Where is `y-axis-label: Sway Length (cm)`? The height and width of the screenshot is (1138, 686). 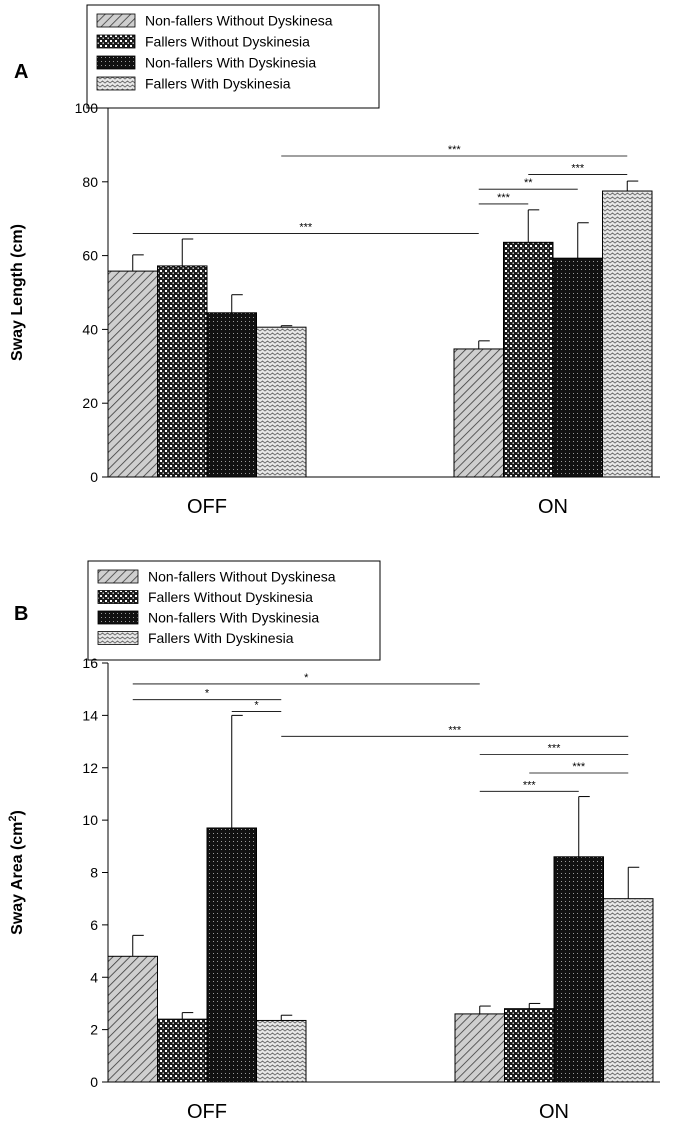 y-axis-label: Sway Length (cm) is located at coordinates (17, 292).